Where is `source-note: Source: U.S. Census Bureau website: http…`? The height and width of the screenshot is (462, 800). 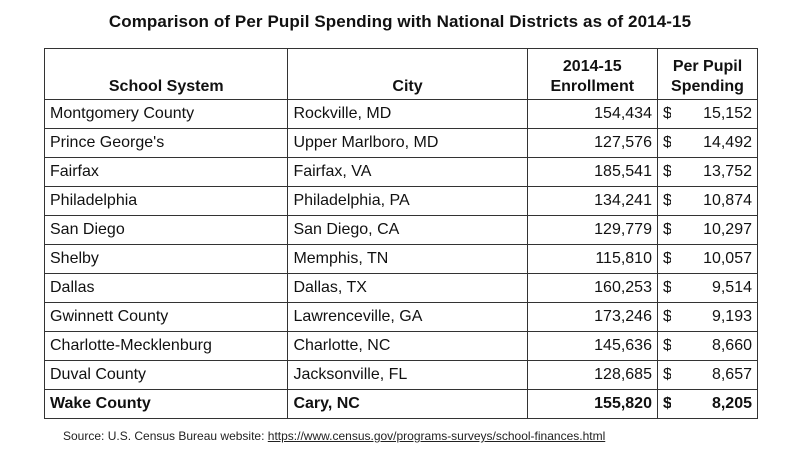 source-note: Source: U.S. Census Bureau website: http… is located at coordinates (334, 436).